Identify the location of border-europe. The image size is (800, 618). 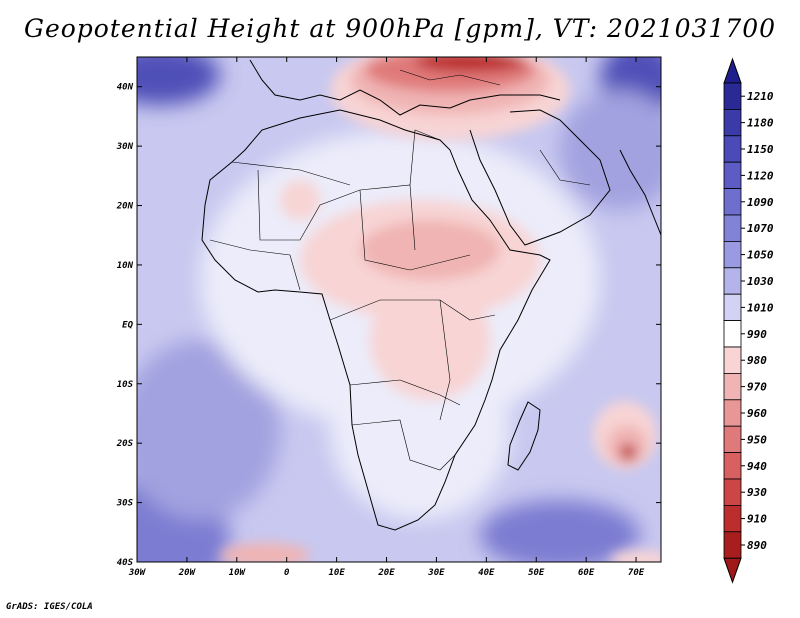
(450, 77).